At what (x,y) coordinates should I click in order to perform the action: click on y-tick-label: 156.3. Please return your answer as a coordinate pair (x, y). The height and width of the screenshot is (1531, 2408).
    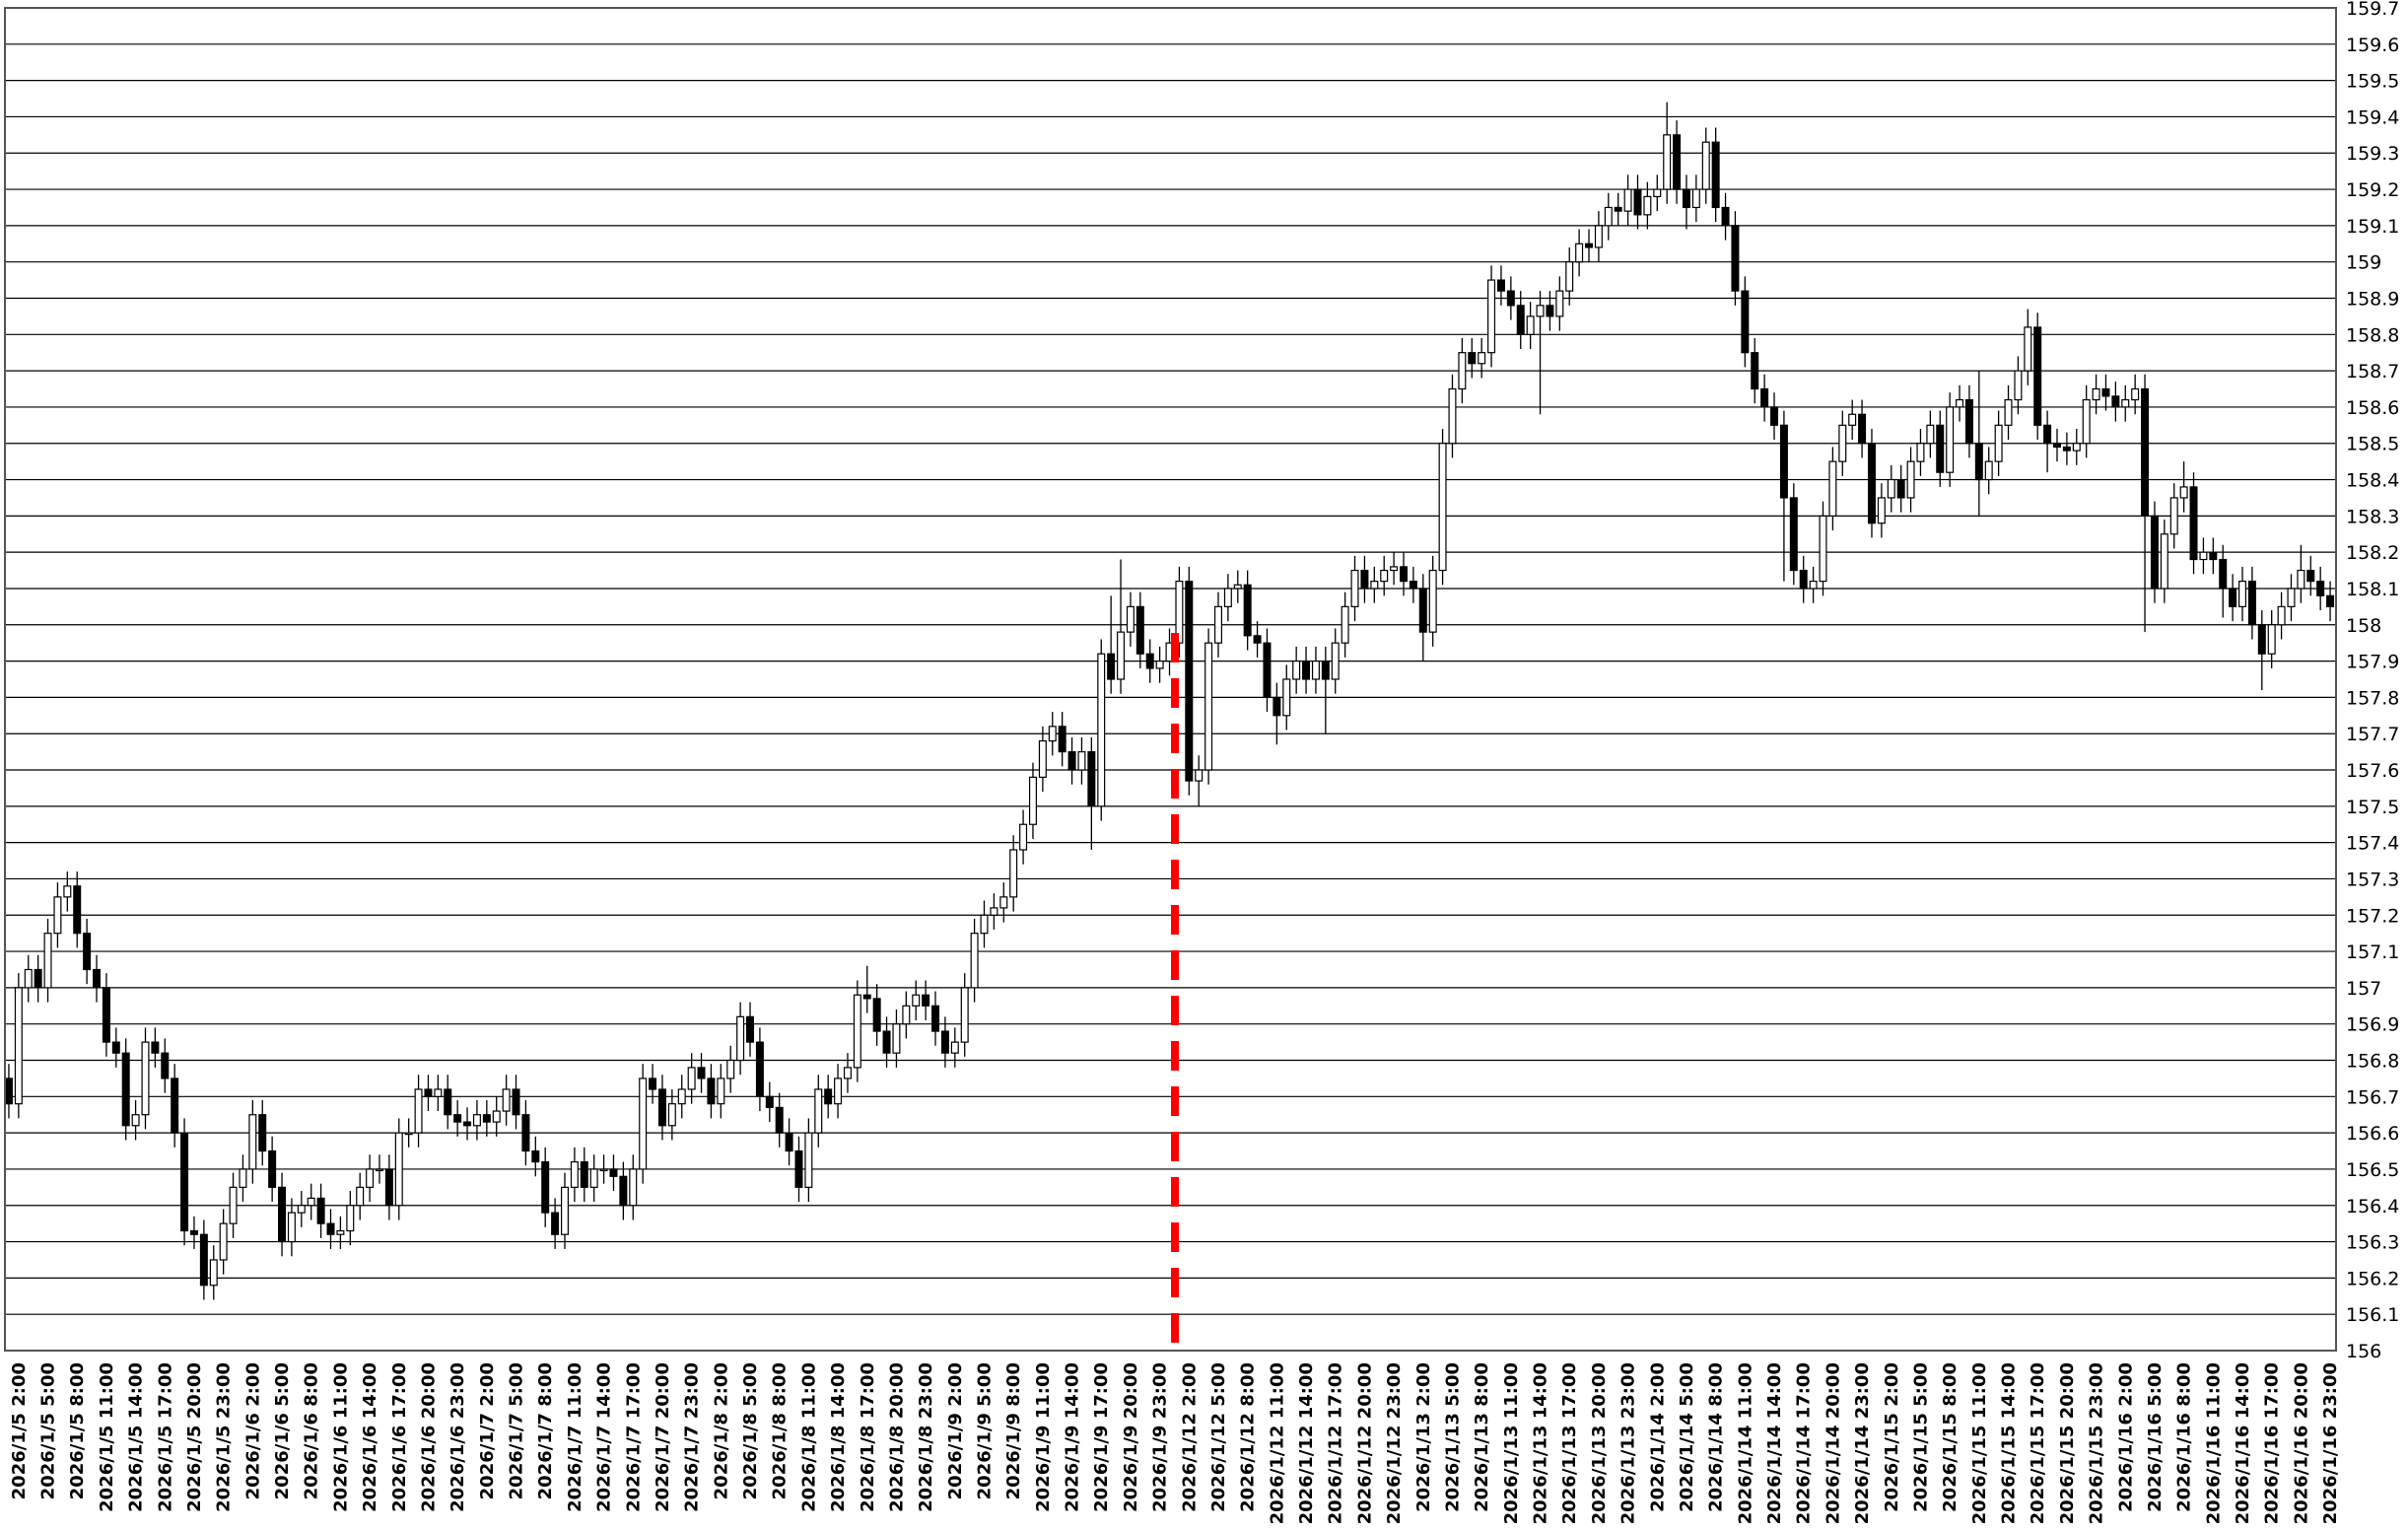
    Looking at the image, I should click on (2372, 1243).